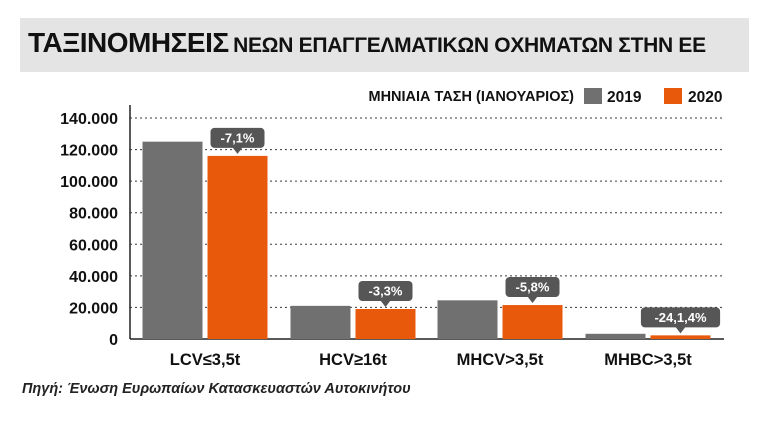  Describe the element at coordinates (93, 308) in the screenshot. I see `y-tick-label: 20.000` at that location.